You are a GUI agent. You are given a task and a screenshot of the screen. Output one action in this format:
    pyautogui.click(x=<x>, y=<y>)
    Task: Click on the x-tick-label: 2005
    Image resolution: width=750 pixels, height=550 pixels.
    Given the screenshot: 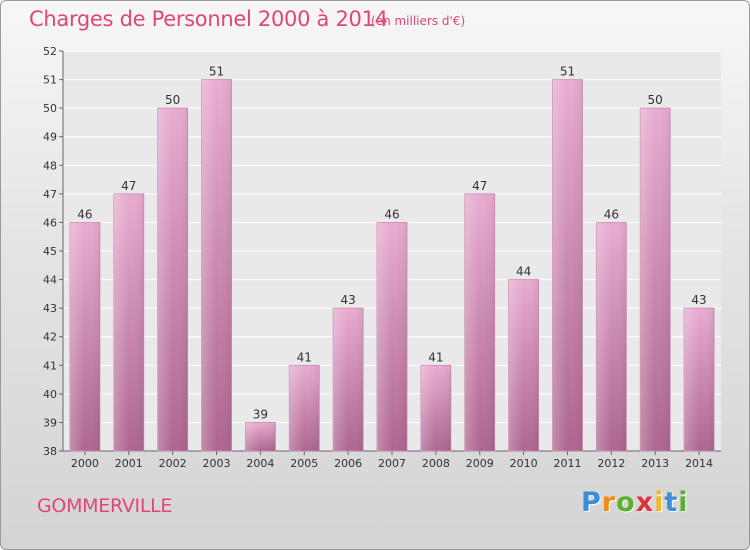 What is the action you would take?
    pyautogui.click(x=304, y=463)
    